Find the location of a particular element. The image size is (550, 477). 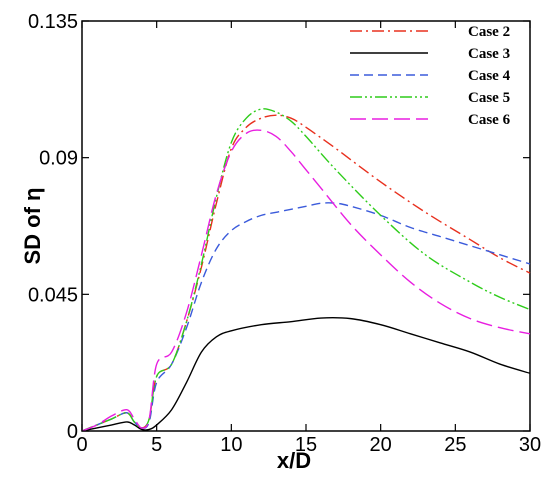

legend-label: Case 6 is located at coordinates (489, 120).